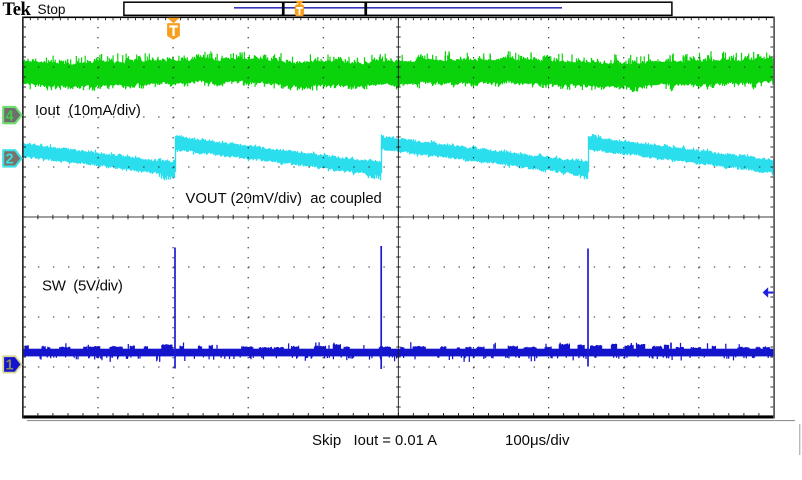 Image resolution: width=802 pixels, height=480 pixels. Describe the element at coordinates (17, 10) in the screenshot. I see `svg-text: Tek` at that location.